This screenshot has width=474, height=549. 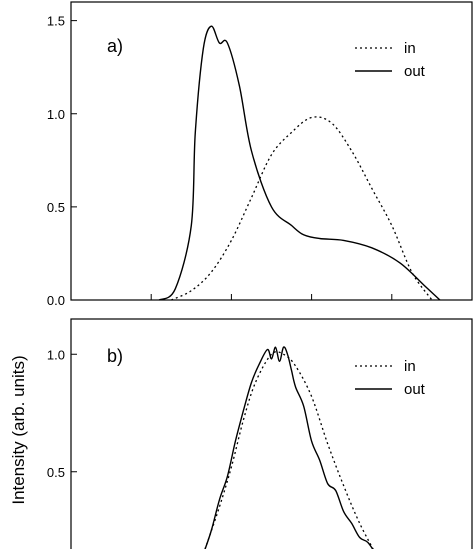 What do you see at coordinates (62, 413) in the screenshot?
I see `panel-b-ticks: 0.5 1.0` at bounding box center [62, 413].